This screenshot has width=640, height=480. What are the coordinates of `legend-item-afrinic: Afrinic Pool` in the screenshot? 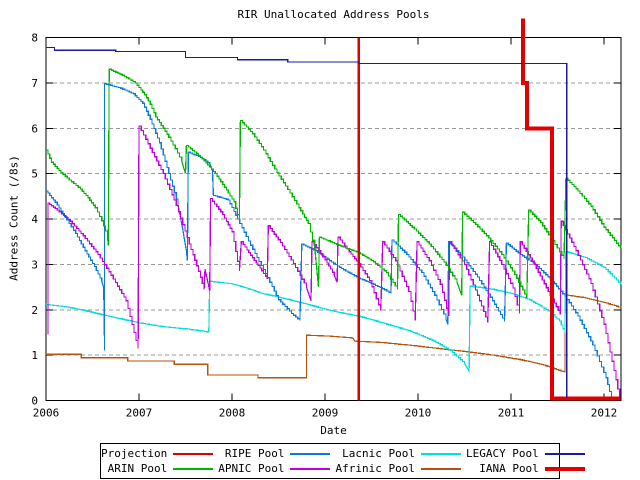 It's located at (400, 468).